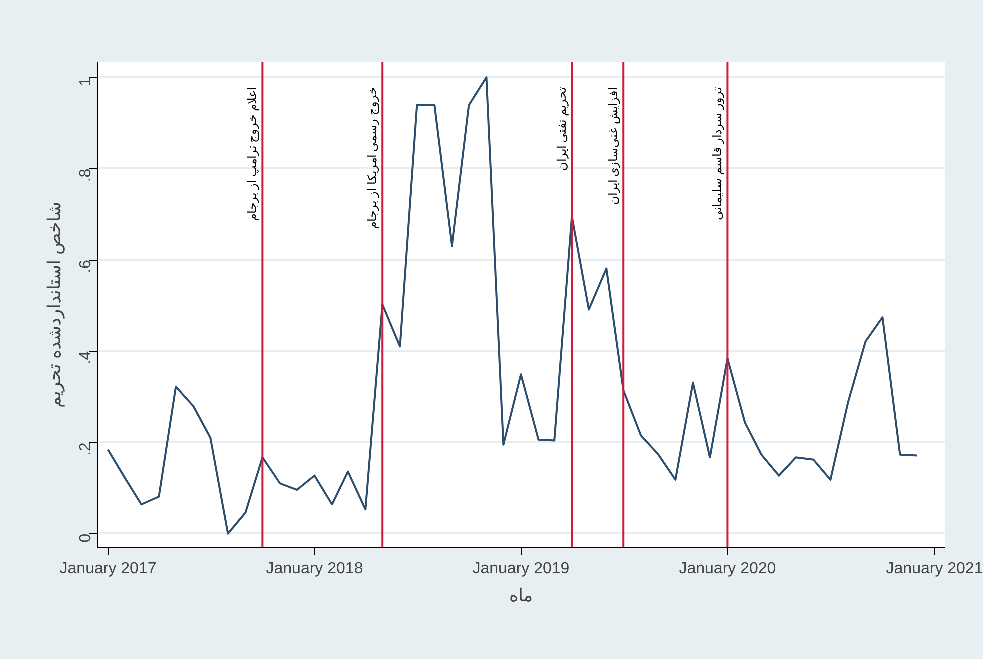 Image resolution: width=983 pixels, height=659 pixels. Describe the element at coordinates (86, 538) in the screenshot. I see `y-tick-label: 0` at that location.